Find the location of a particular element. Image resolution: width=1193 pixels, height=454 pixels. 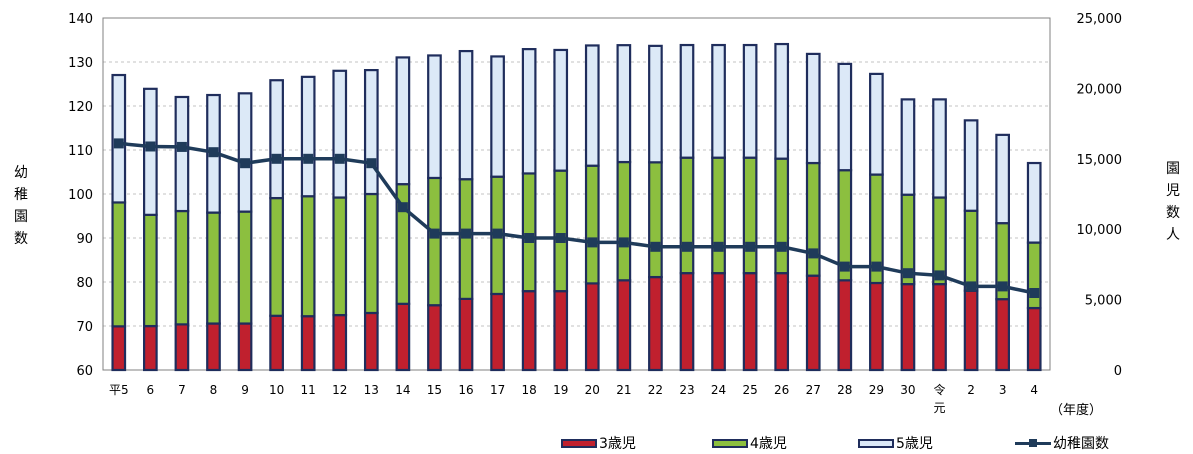

legend-item-4yo: 4歳児 is located at coordinates (749, 443).